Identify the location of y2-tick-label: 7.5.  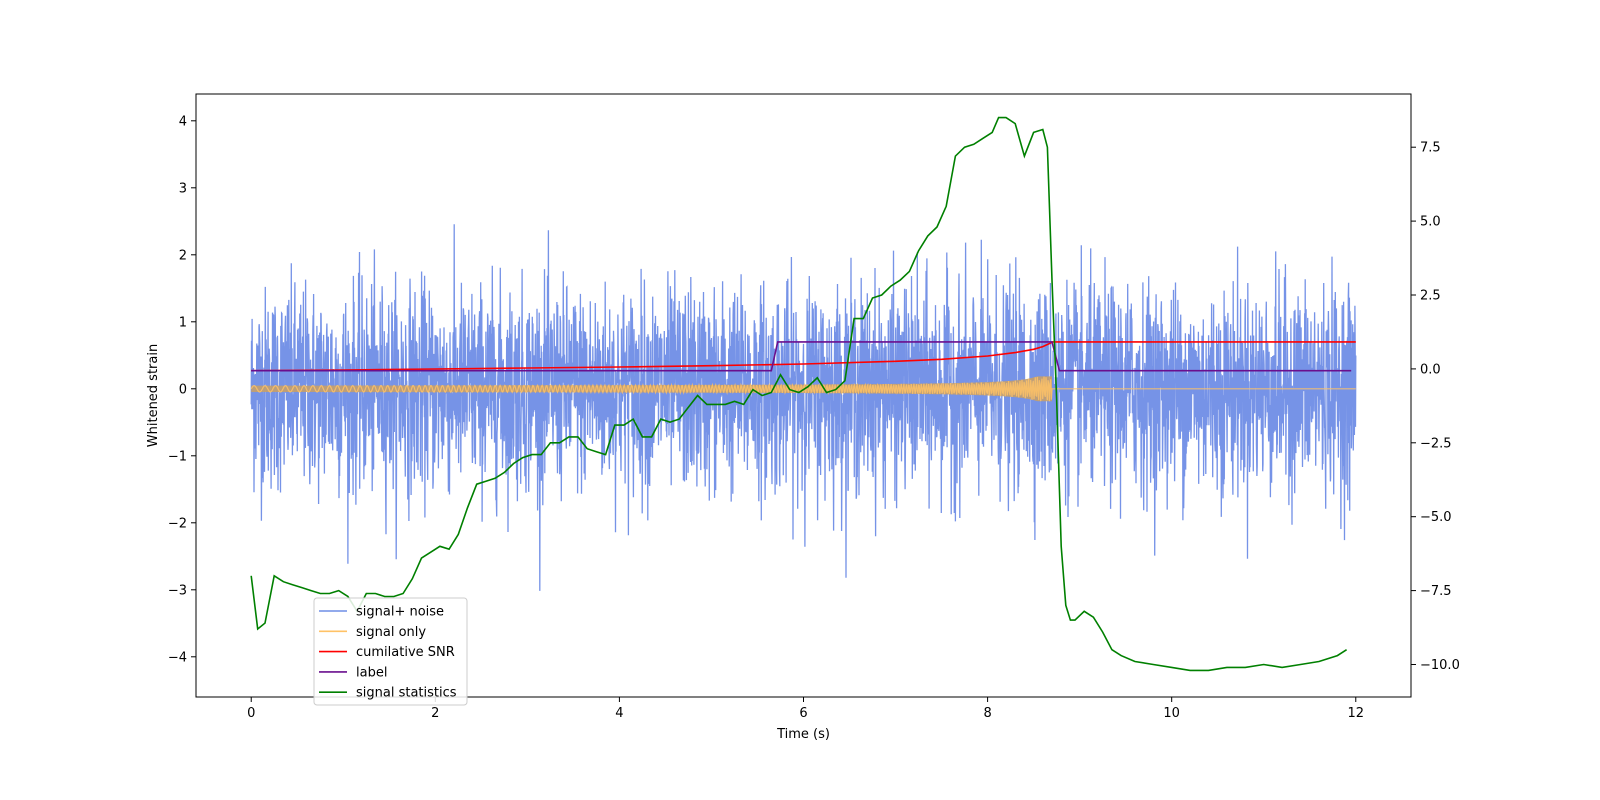
(1430, 148).